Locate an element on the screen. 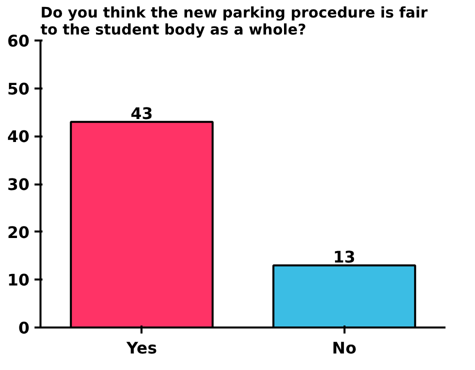  y-tick-label: 40 is located at coordinates (18, 136).